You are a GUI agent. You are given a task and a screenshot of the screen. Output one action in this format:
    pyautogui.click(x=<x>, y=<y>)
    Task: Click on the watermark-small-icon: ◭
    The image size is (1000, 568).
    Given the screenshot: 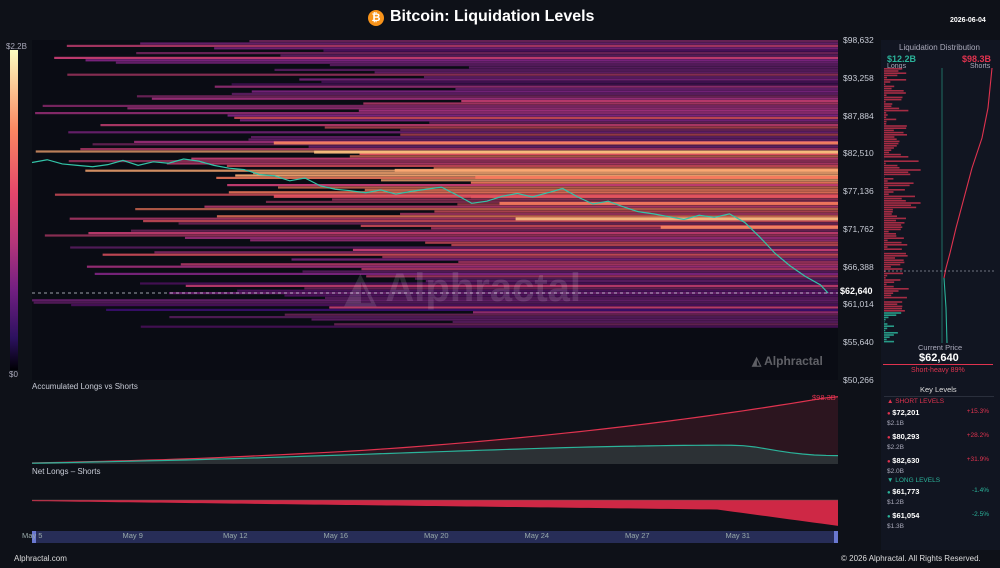 What is the action you would take?
    pyautogui.click(x=758, y=361)
    